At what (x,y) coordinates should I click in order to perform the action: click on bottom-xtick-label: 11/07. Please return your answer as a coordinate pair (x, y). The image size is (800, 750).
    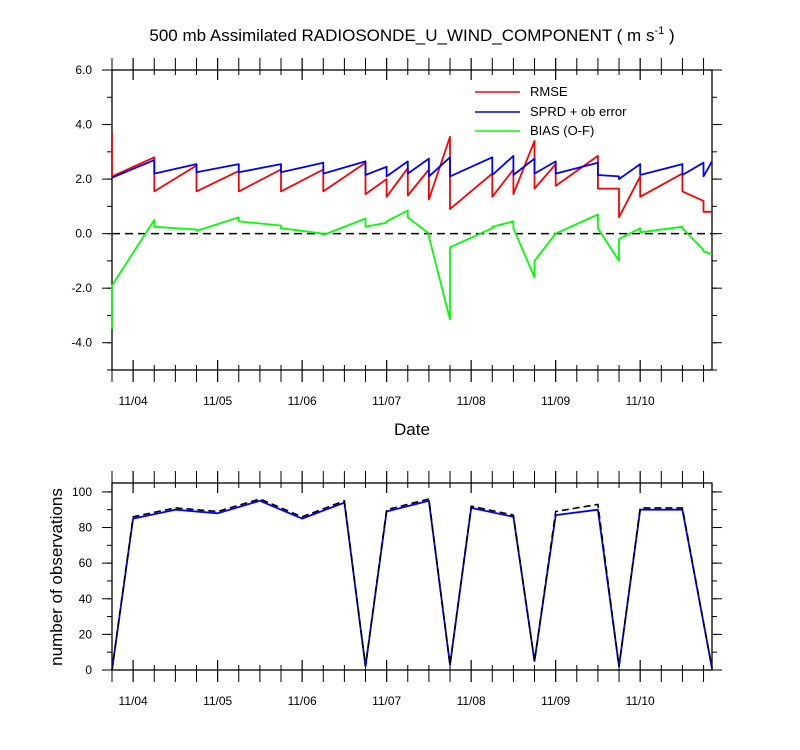
    Looking at the image, I should click on (386, 701).